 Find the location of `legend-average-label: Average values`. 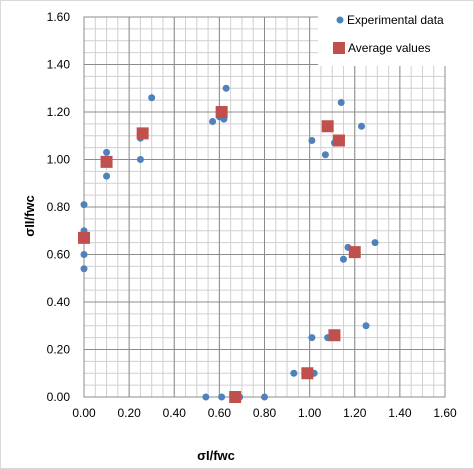

legend-average-label: Average values is located at coordinates (389, 48).